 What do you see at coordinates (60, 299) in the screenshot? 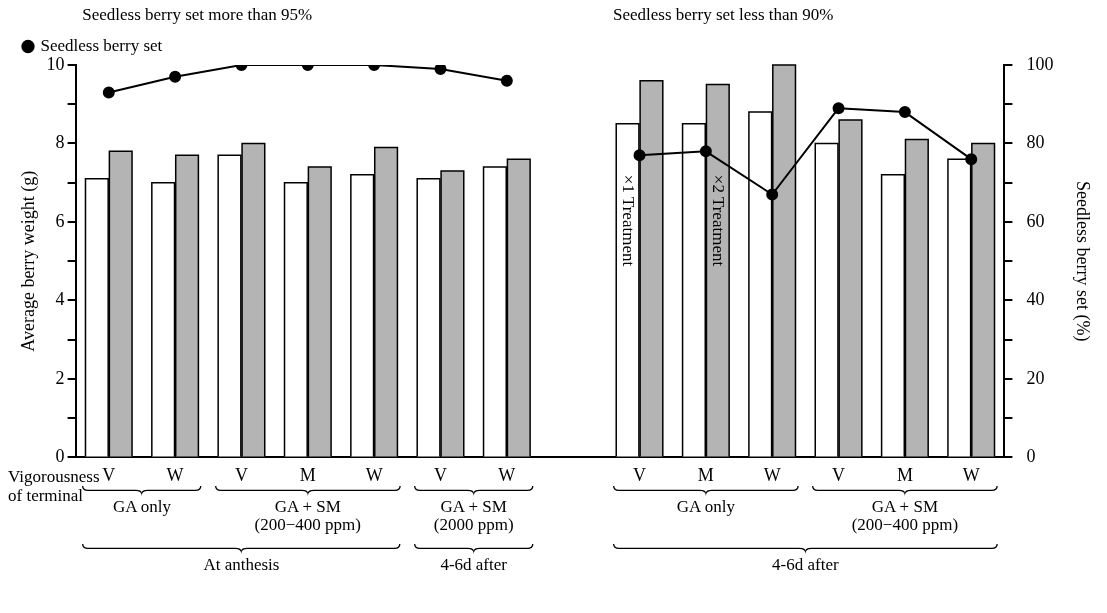
I see `y-tick-label: 4` at bounding box center [60, 299].